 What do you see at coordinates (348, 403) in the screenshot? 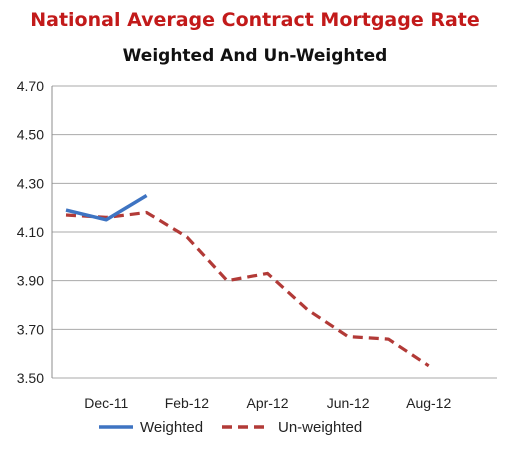
I see `x-tick-label: Jun-12` at bounding box center [348, 403].